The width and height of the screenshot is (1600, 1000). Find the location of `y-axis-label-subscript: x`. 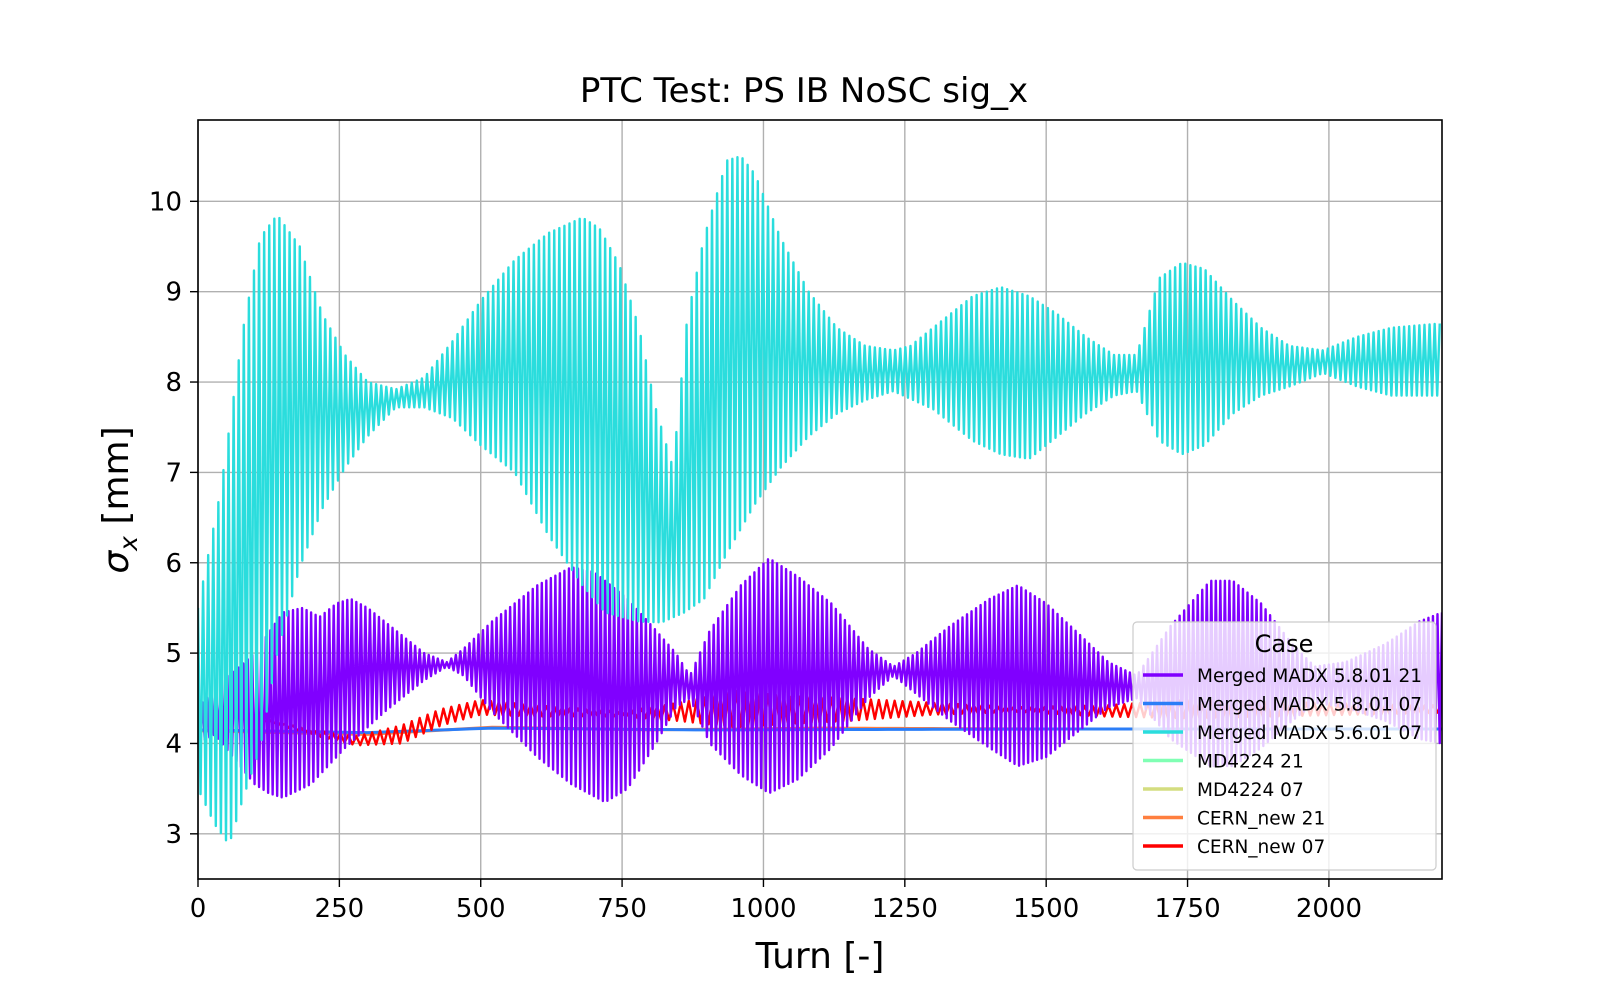

y-axis-label-subscript: x is located at coordinates (128, 544).